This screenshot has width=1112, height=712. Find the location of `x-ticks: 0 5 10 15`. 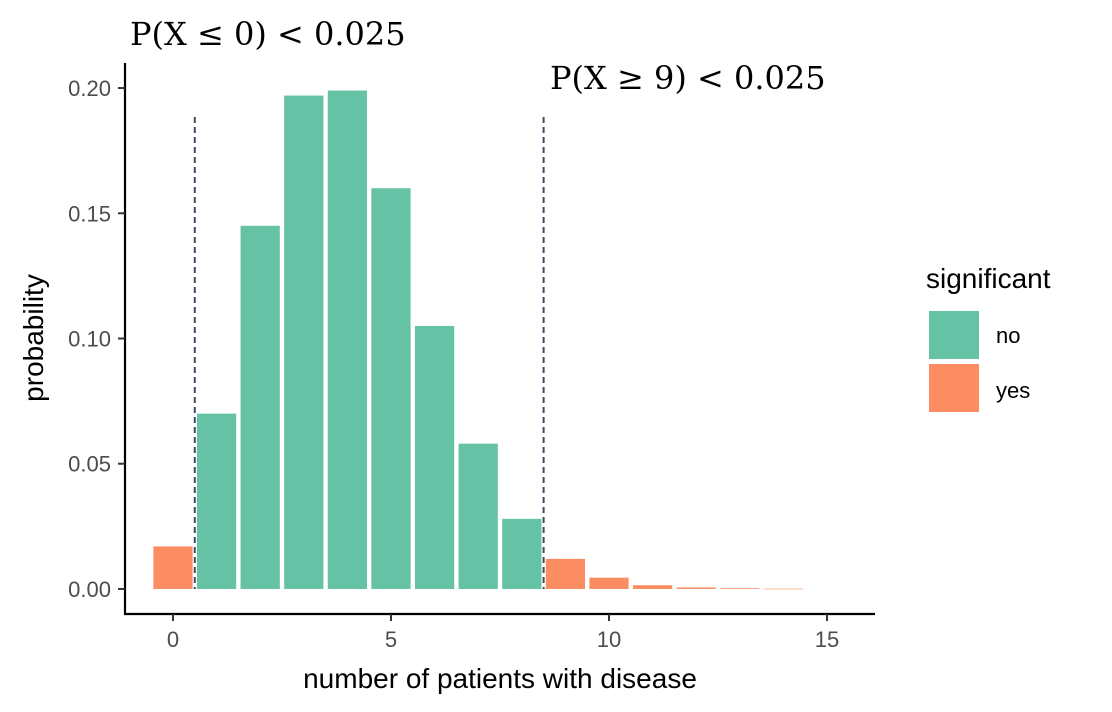

x-ticks: 0 5 10 15 is located at coordinates (503, 633).